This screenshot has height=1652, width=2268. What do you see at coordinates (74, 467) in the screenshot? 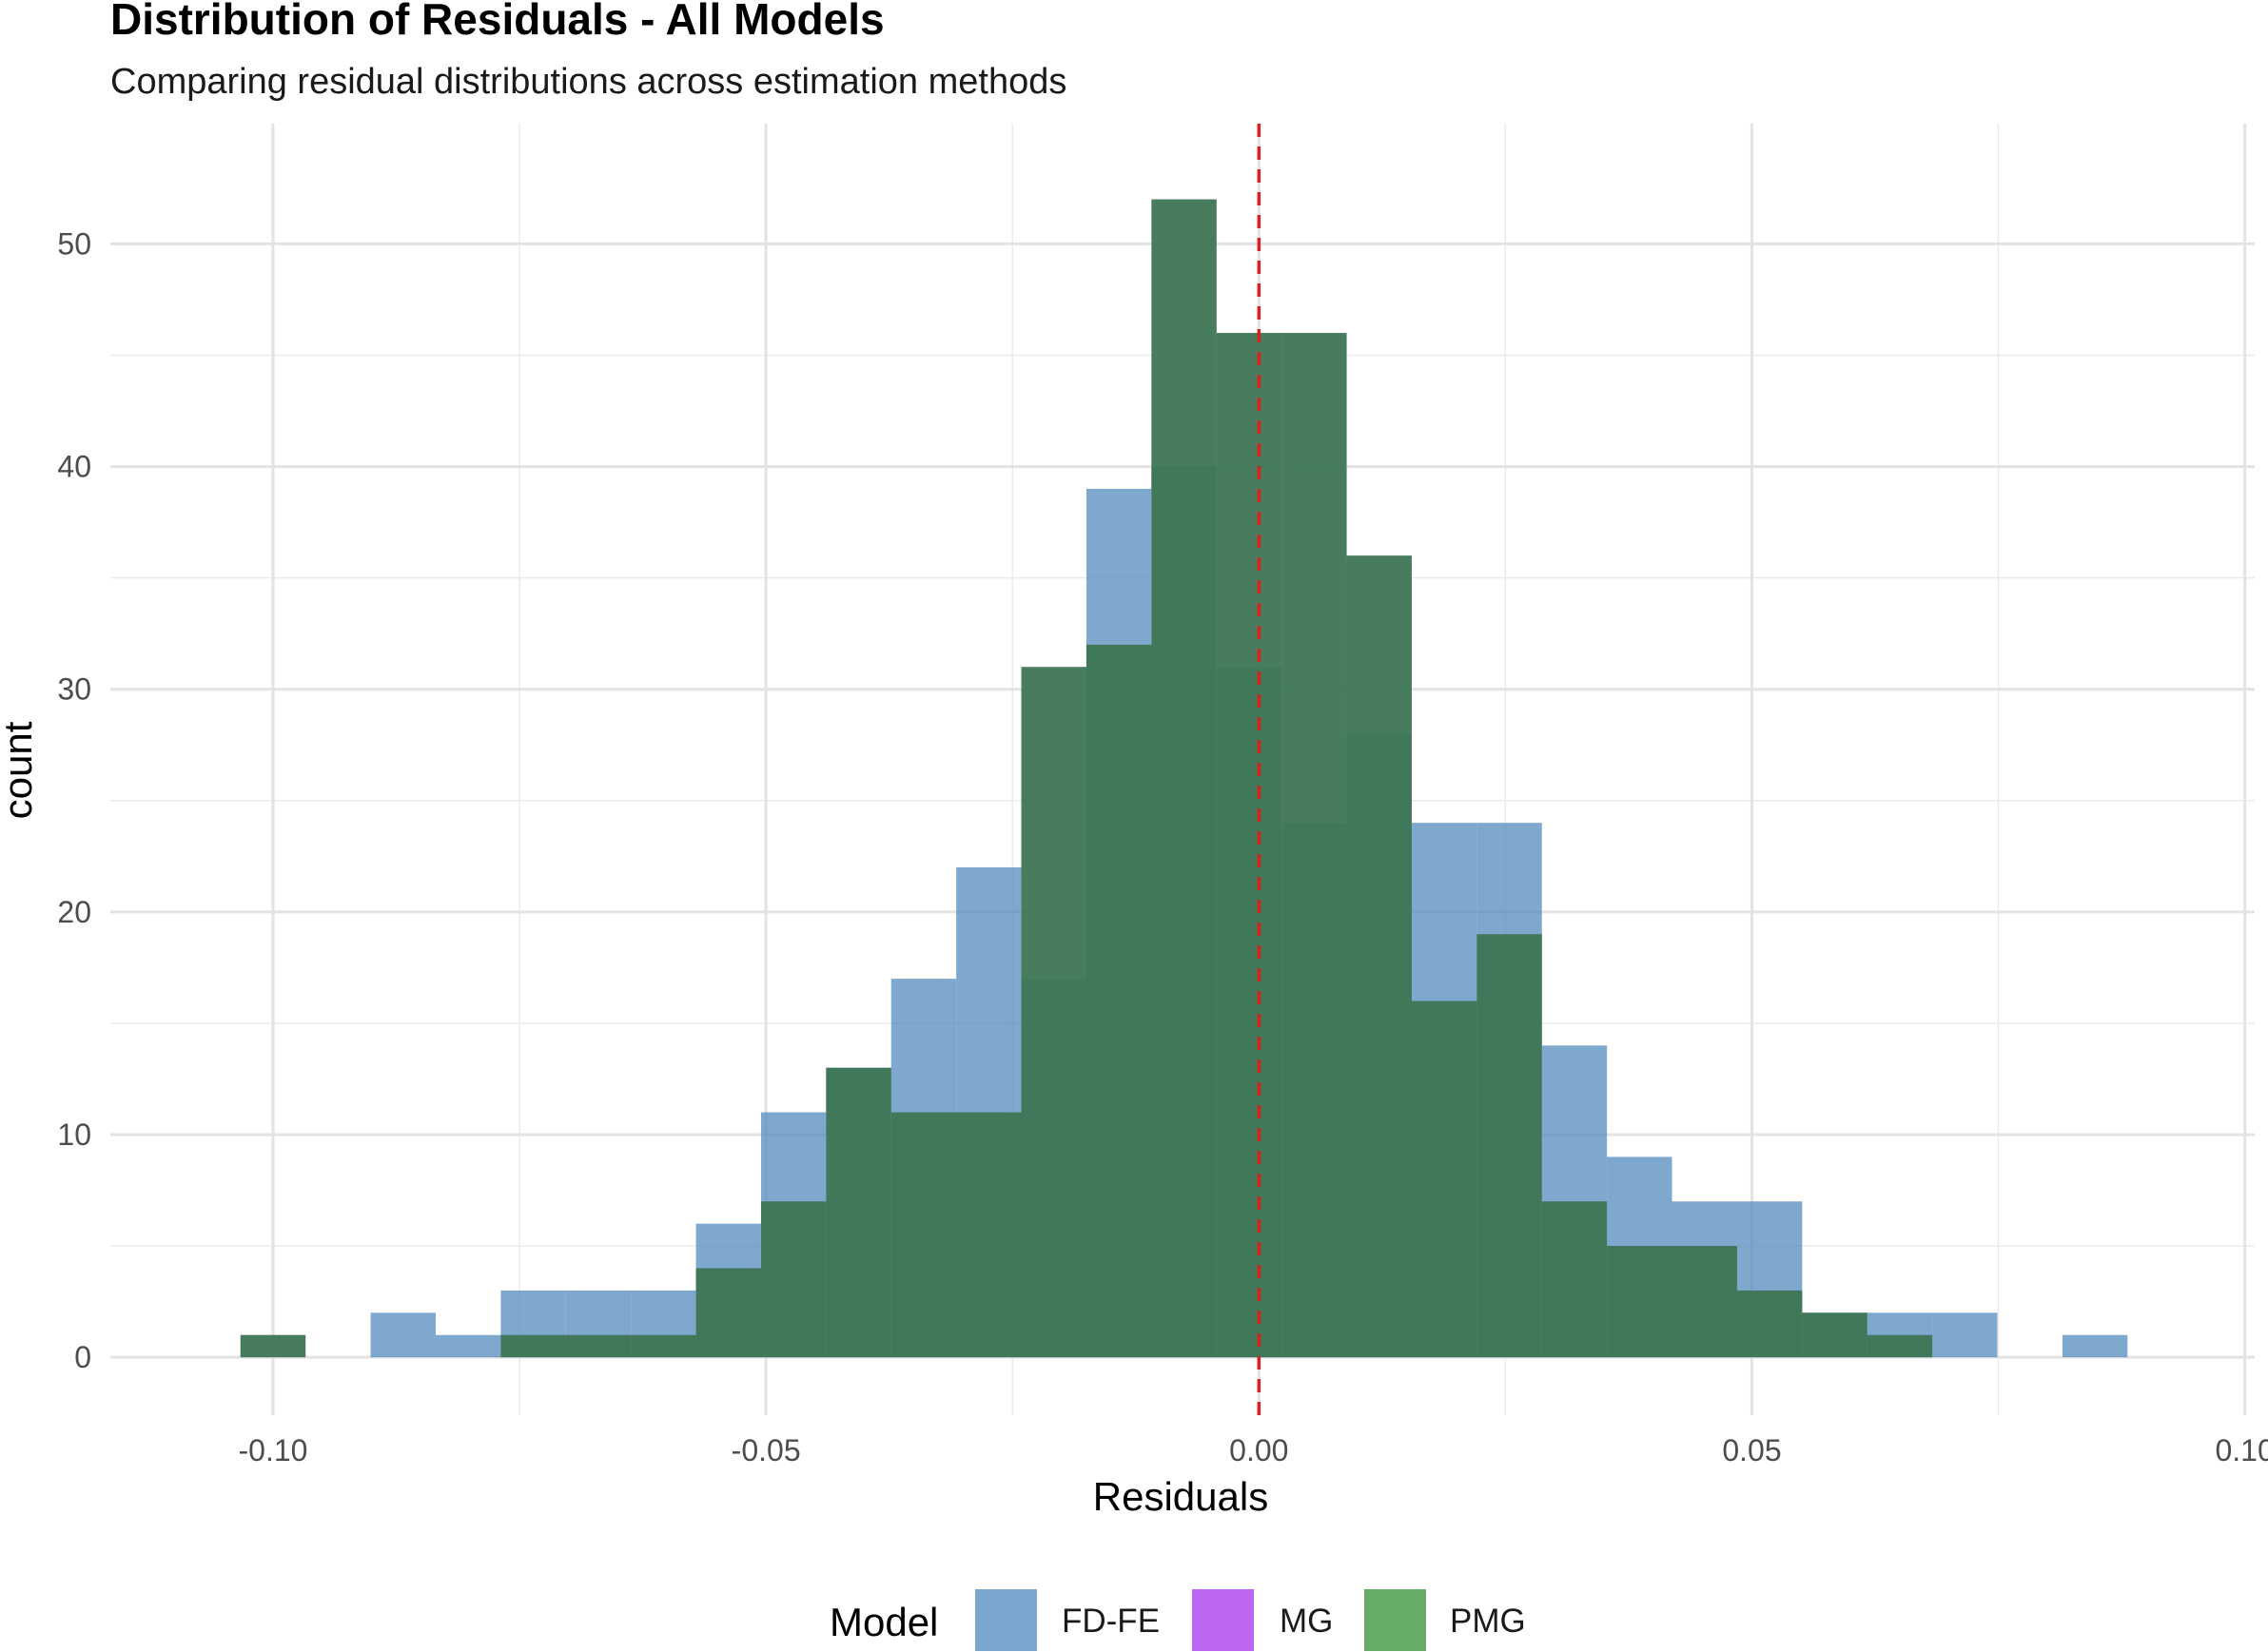
I see `y-tick-label-4: 40` at bounding box center [74, 467].